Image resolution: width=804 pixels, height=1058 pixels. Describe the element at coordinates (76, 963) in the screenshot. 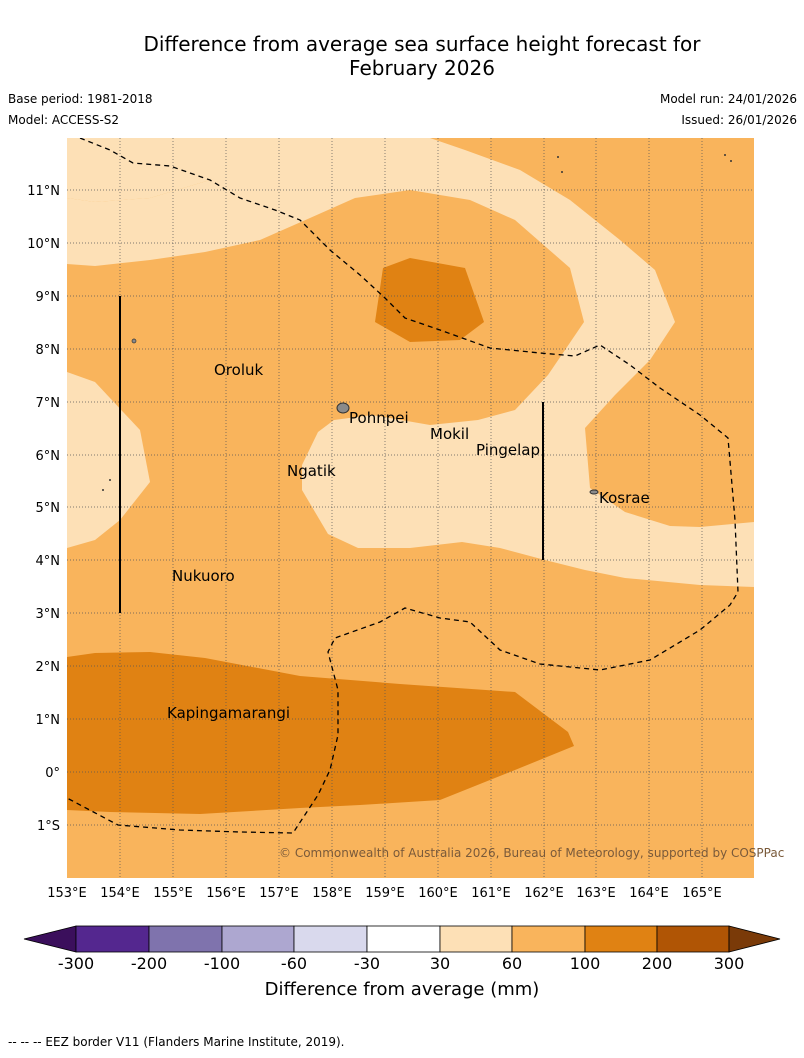

I see `colorbar-tick: -300` at that location.